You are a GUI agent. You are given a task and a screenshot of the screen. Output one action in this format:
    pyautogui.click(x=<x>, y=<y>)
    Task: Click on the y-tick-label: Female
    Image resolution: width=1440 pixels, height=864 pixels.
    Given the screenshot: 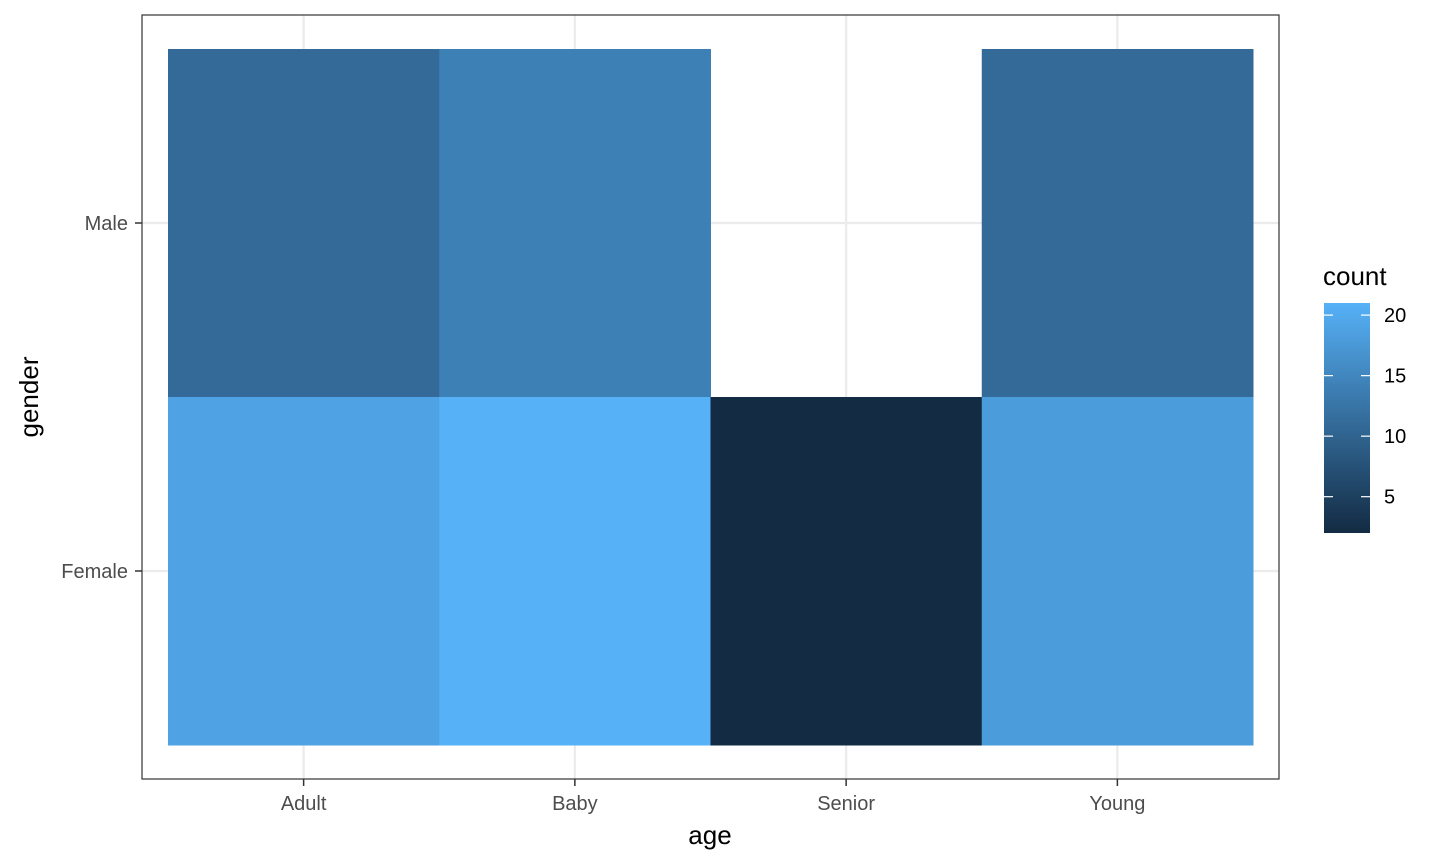 What is the action you would take?
    pyautogui.click(x=94, y=572)
    